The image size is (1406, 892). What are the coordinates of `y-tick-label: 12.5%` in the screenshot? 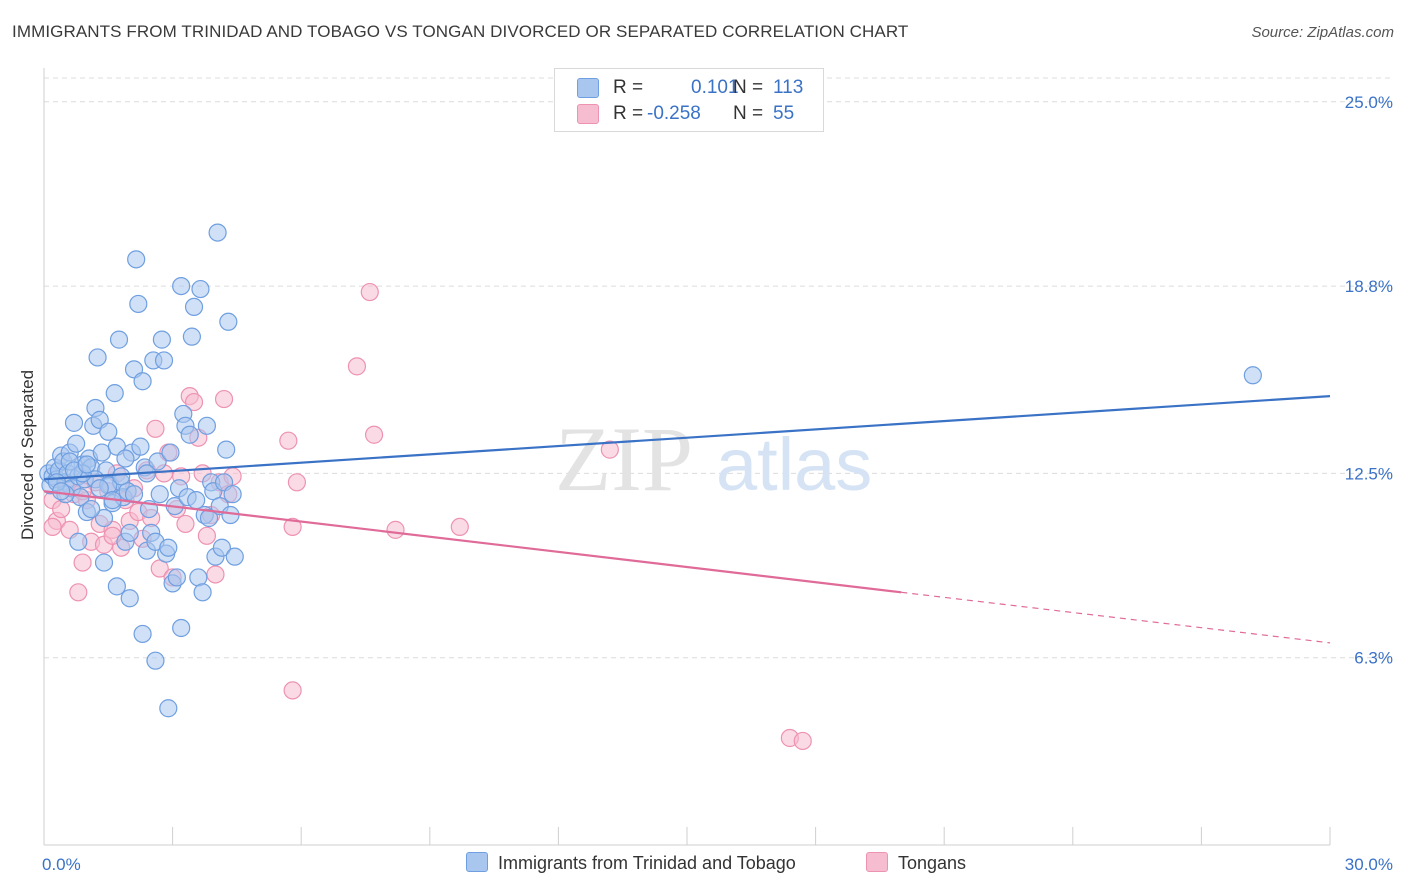 It's located at (1369, 473).